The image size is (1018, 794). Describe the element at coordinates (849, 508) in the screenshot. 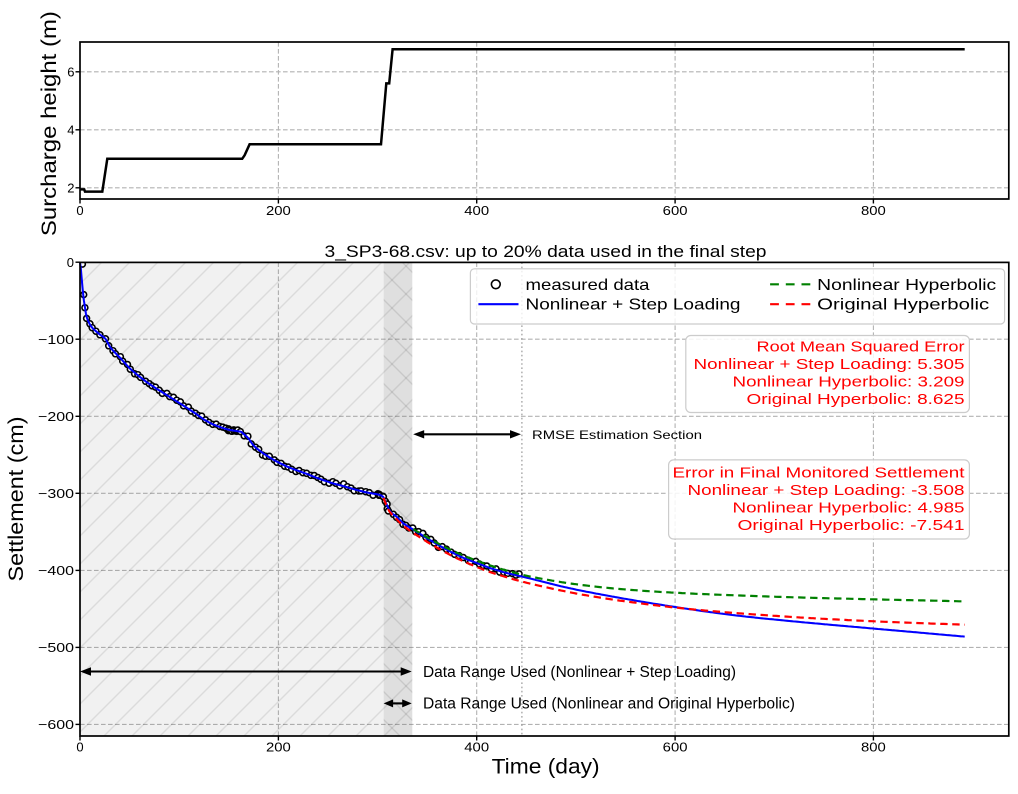

I see `svg-text: Nonlinear Hyperbolic: 4.985` at that location.